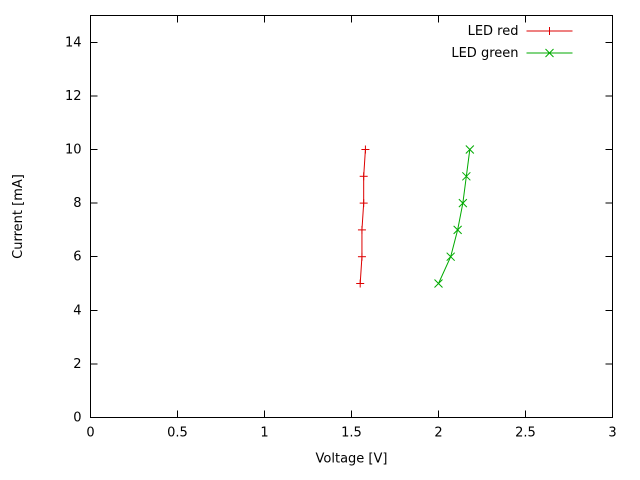  Describe the element at coordinates (73, 150) in the screenshot. I see `y-tick-label: 10` at that location.